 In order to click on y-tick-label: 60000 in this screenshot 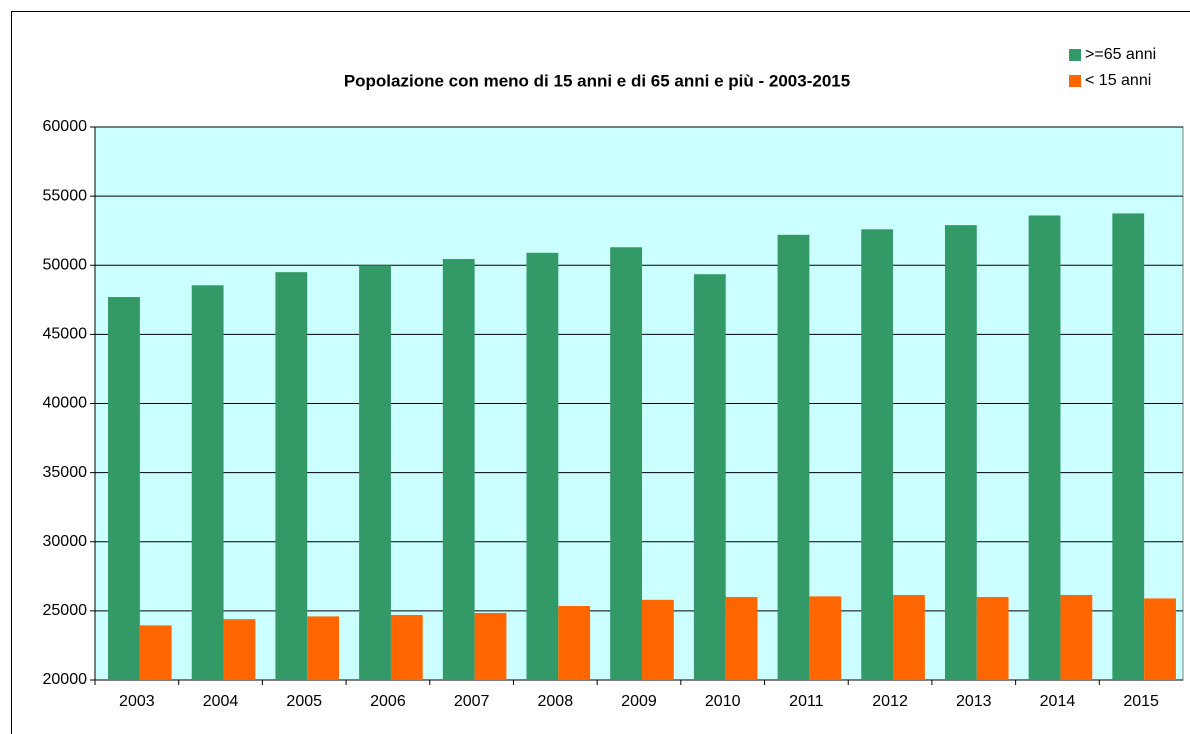, I will do `click(65, 126)`.